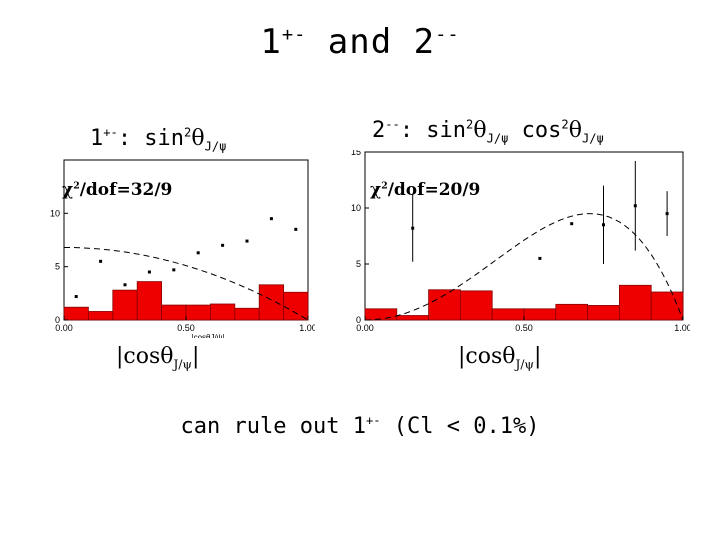 Image resolution: width=720 pixels, height=540 pixels. What do you see at coordinates (524, 364) in the screenshot?
I see `right-axis-sub: J/ψ` at bounding box center [524, 364].